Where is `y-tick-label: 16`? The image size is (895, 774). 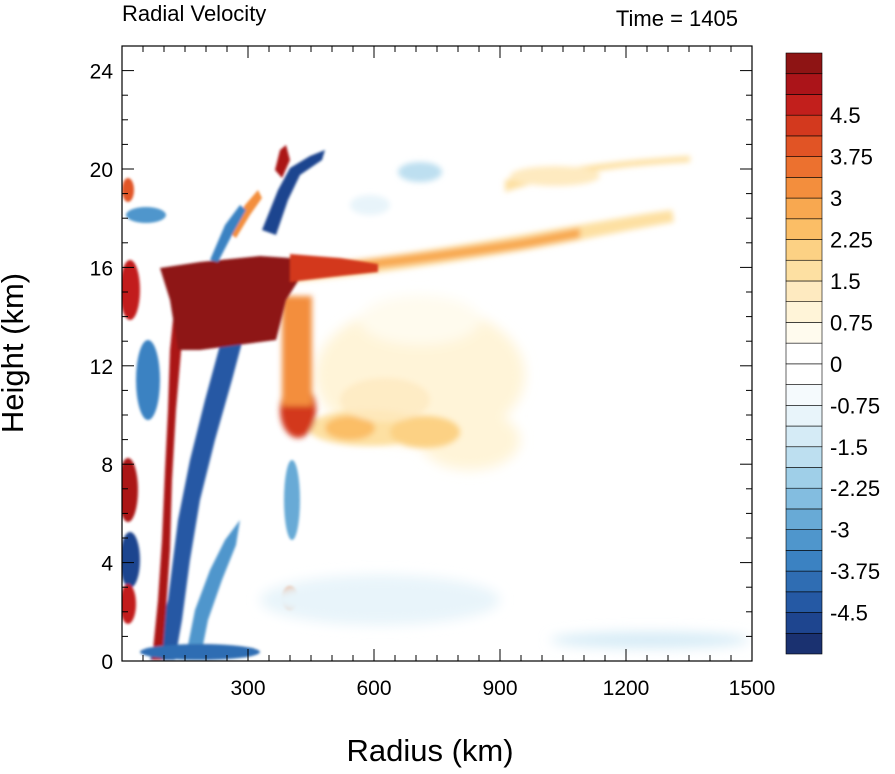
y-tick-label: 16 is located at coordinates (101, 268).